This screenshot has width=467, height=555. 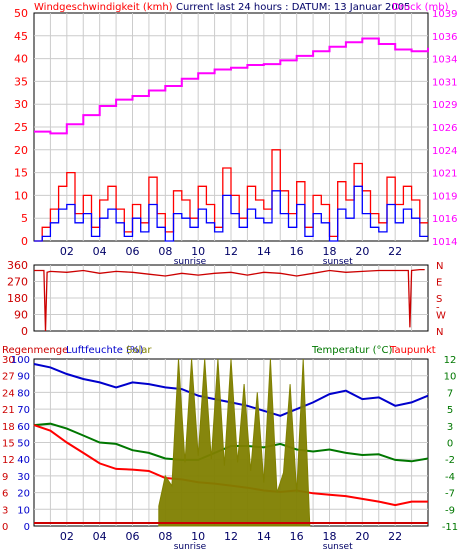 I want to click on y-temperature-tick-label: 5, so click(x=450, y=410).